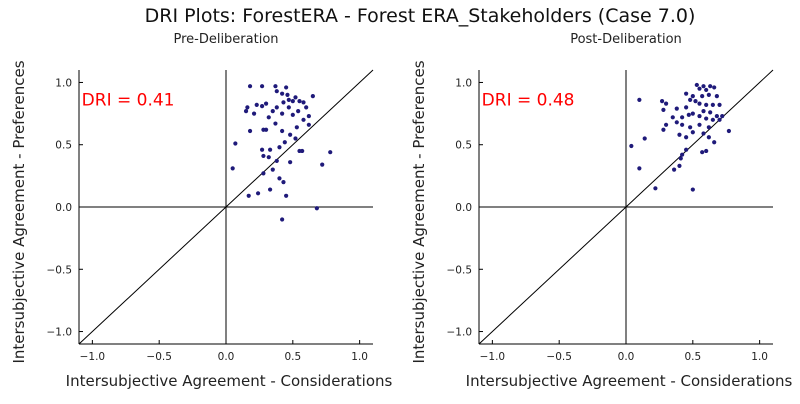 The width and height of the screenshot is (800, 404). What do you see at coordinates (559, 357) in the screenshot?
I see `x-tick-label: −0.5` at bounding box center [559, 357].